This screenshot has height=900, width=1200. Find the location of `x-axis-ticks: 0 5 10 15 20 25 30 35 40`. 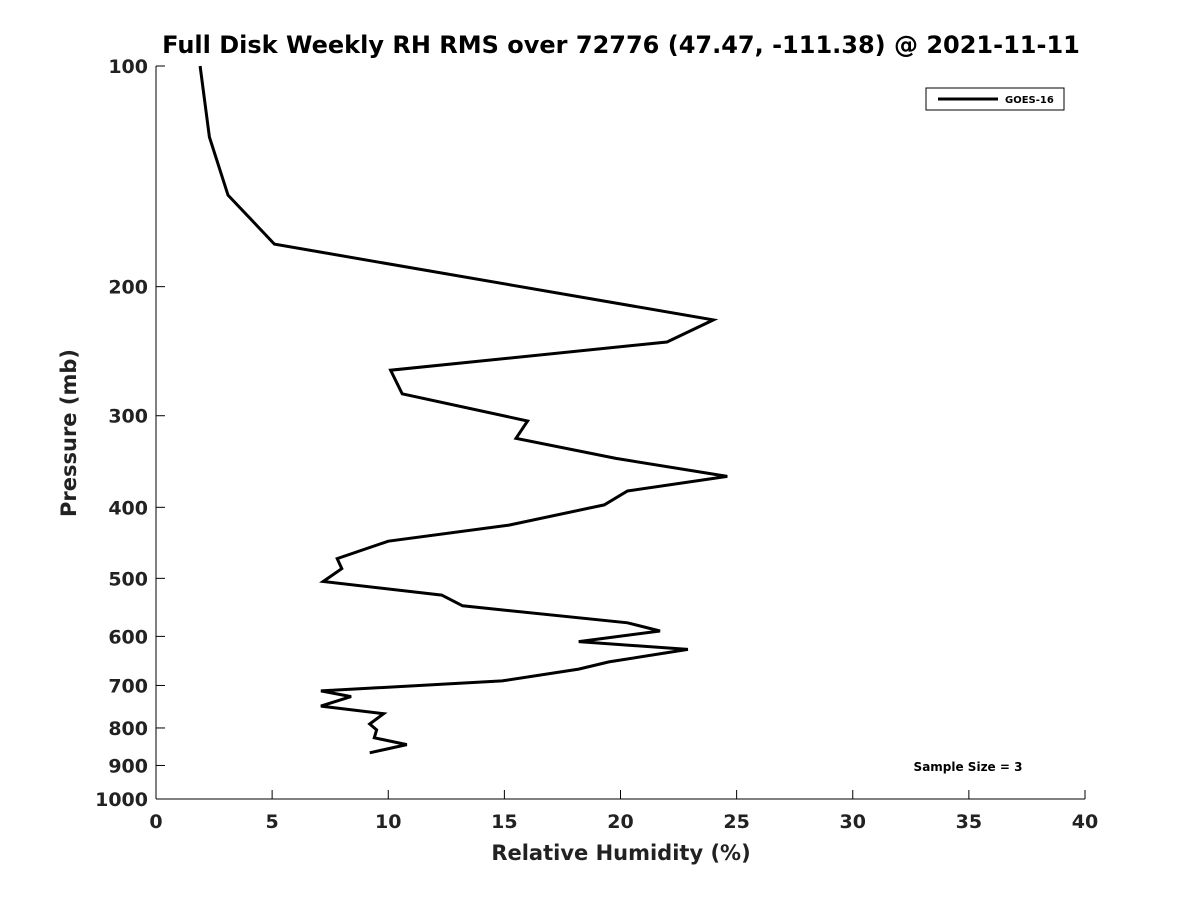

x-axis-ticks: 0 5 10 15 20 25 30 35 40 is located at coordinates (623, 811).